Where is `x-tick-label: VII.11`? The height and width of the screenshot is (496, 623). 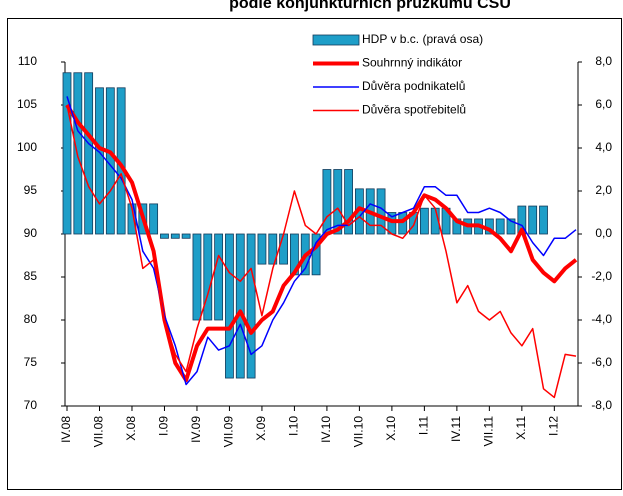
x-tick-label: VII.11 is located at coordinates (489, 431).